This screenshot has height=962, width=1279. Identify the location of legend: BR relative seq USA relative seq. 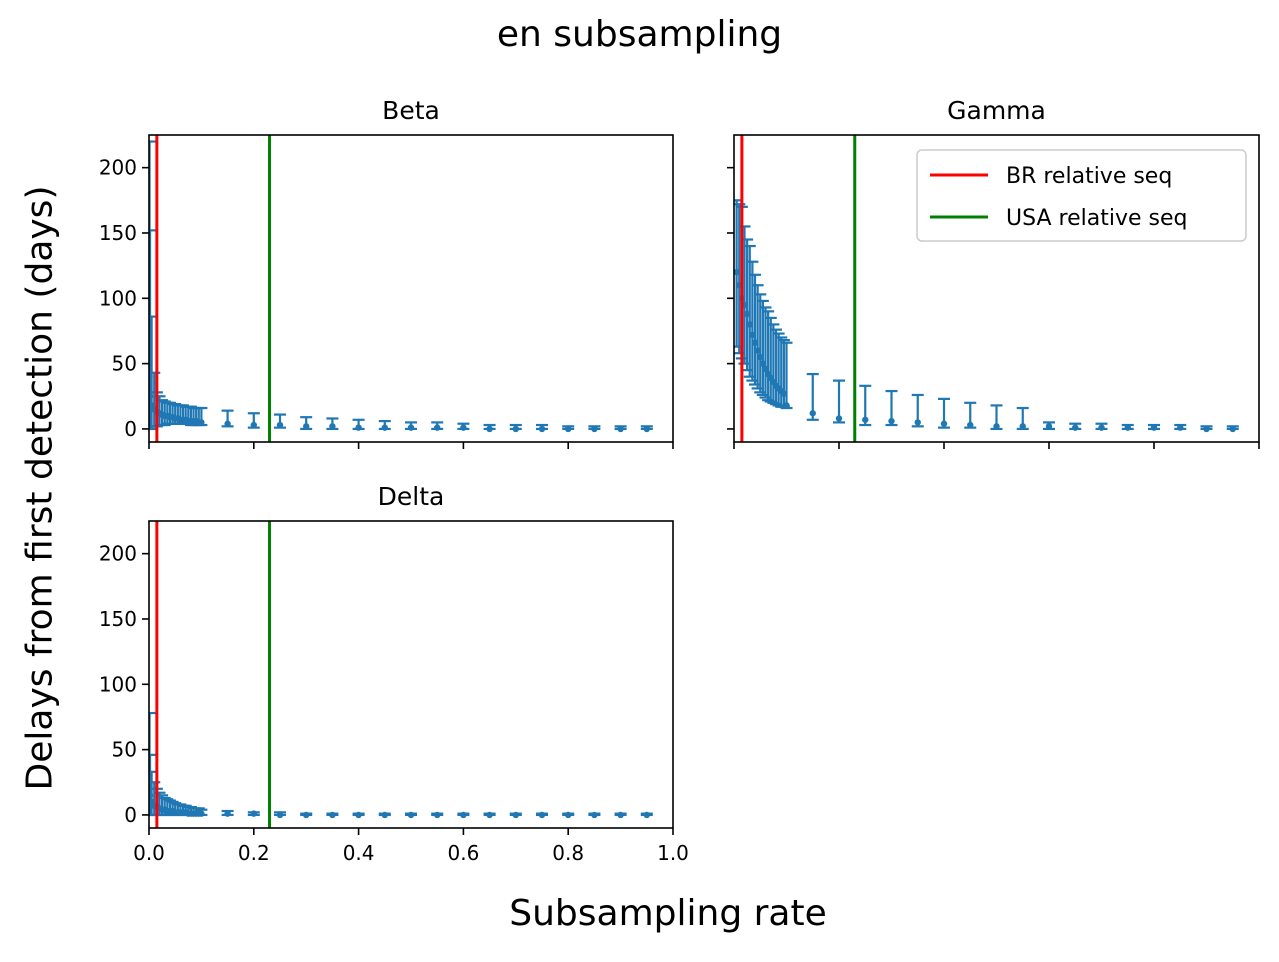
(1081, 195).